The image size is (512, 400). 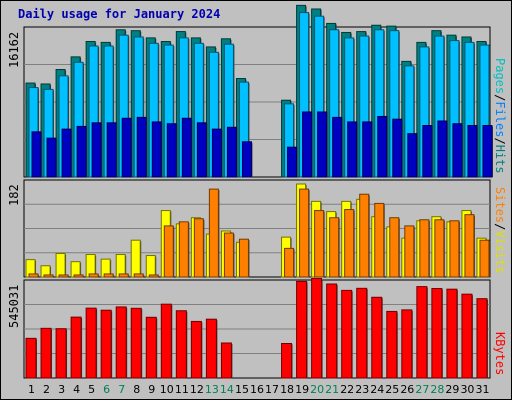 What do you see at coordinates (467, 389) in the screenshot?
I see `x-tick-label-30: 30` at bounding box center [467, 389].